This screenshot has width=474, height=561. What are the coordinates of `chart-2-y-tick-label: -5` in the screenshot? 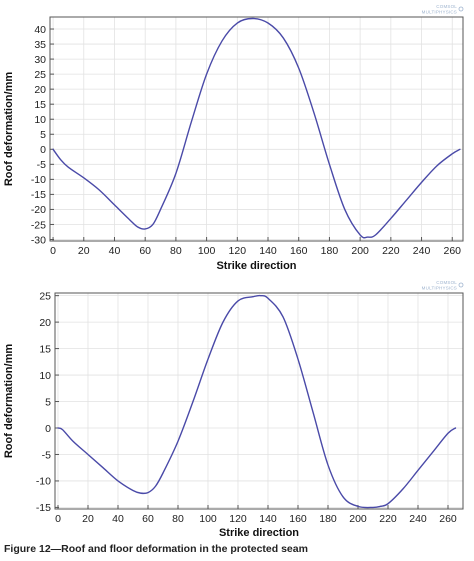 It's located at (46, 455).